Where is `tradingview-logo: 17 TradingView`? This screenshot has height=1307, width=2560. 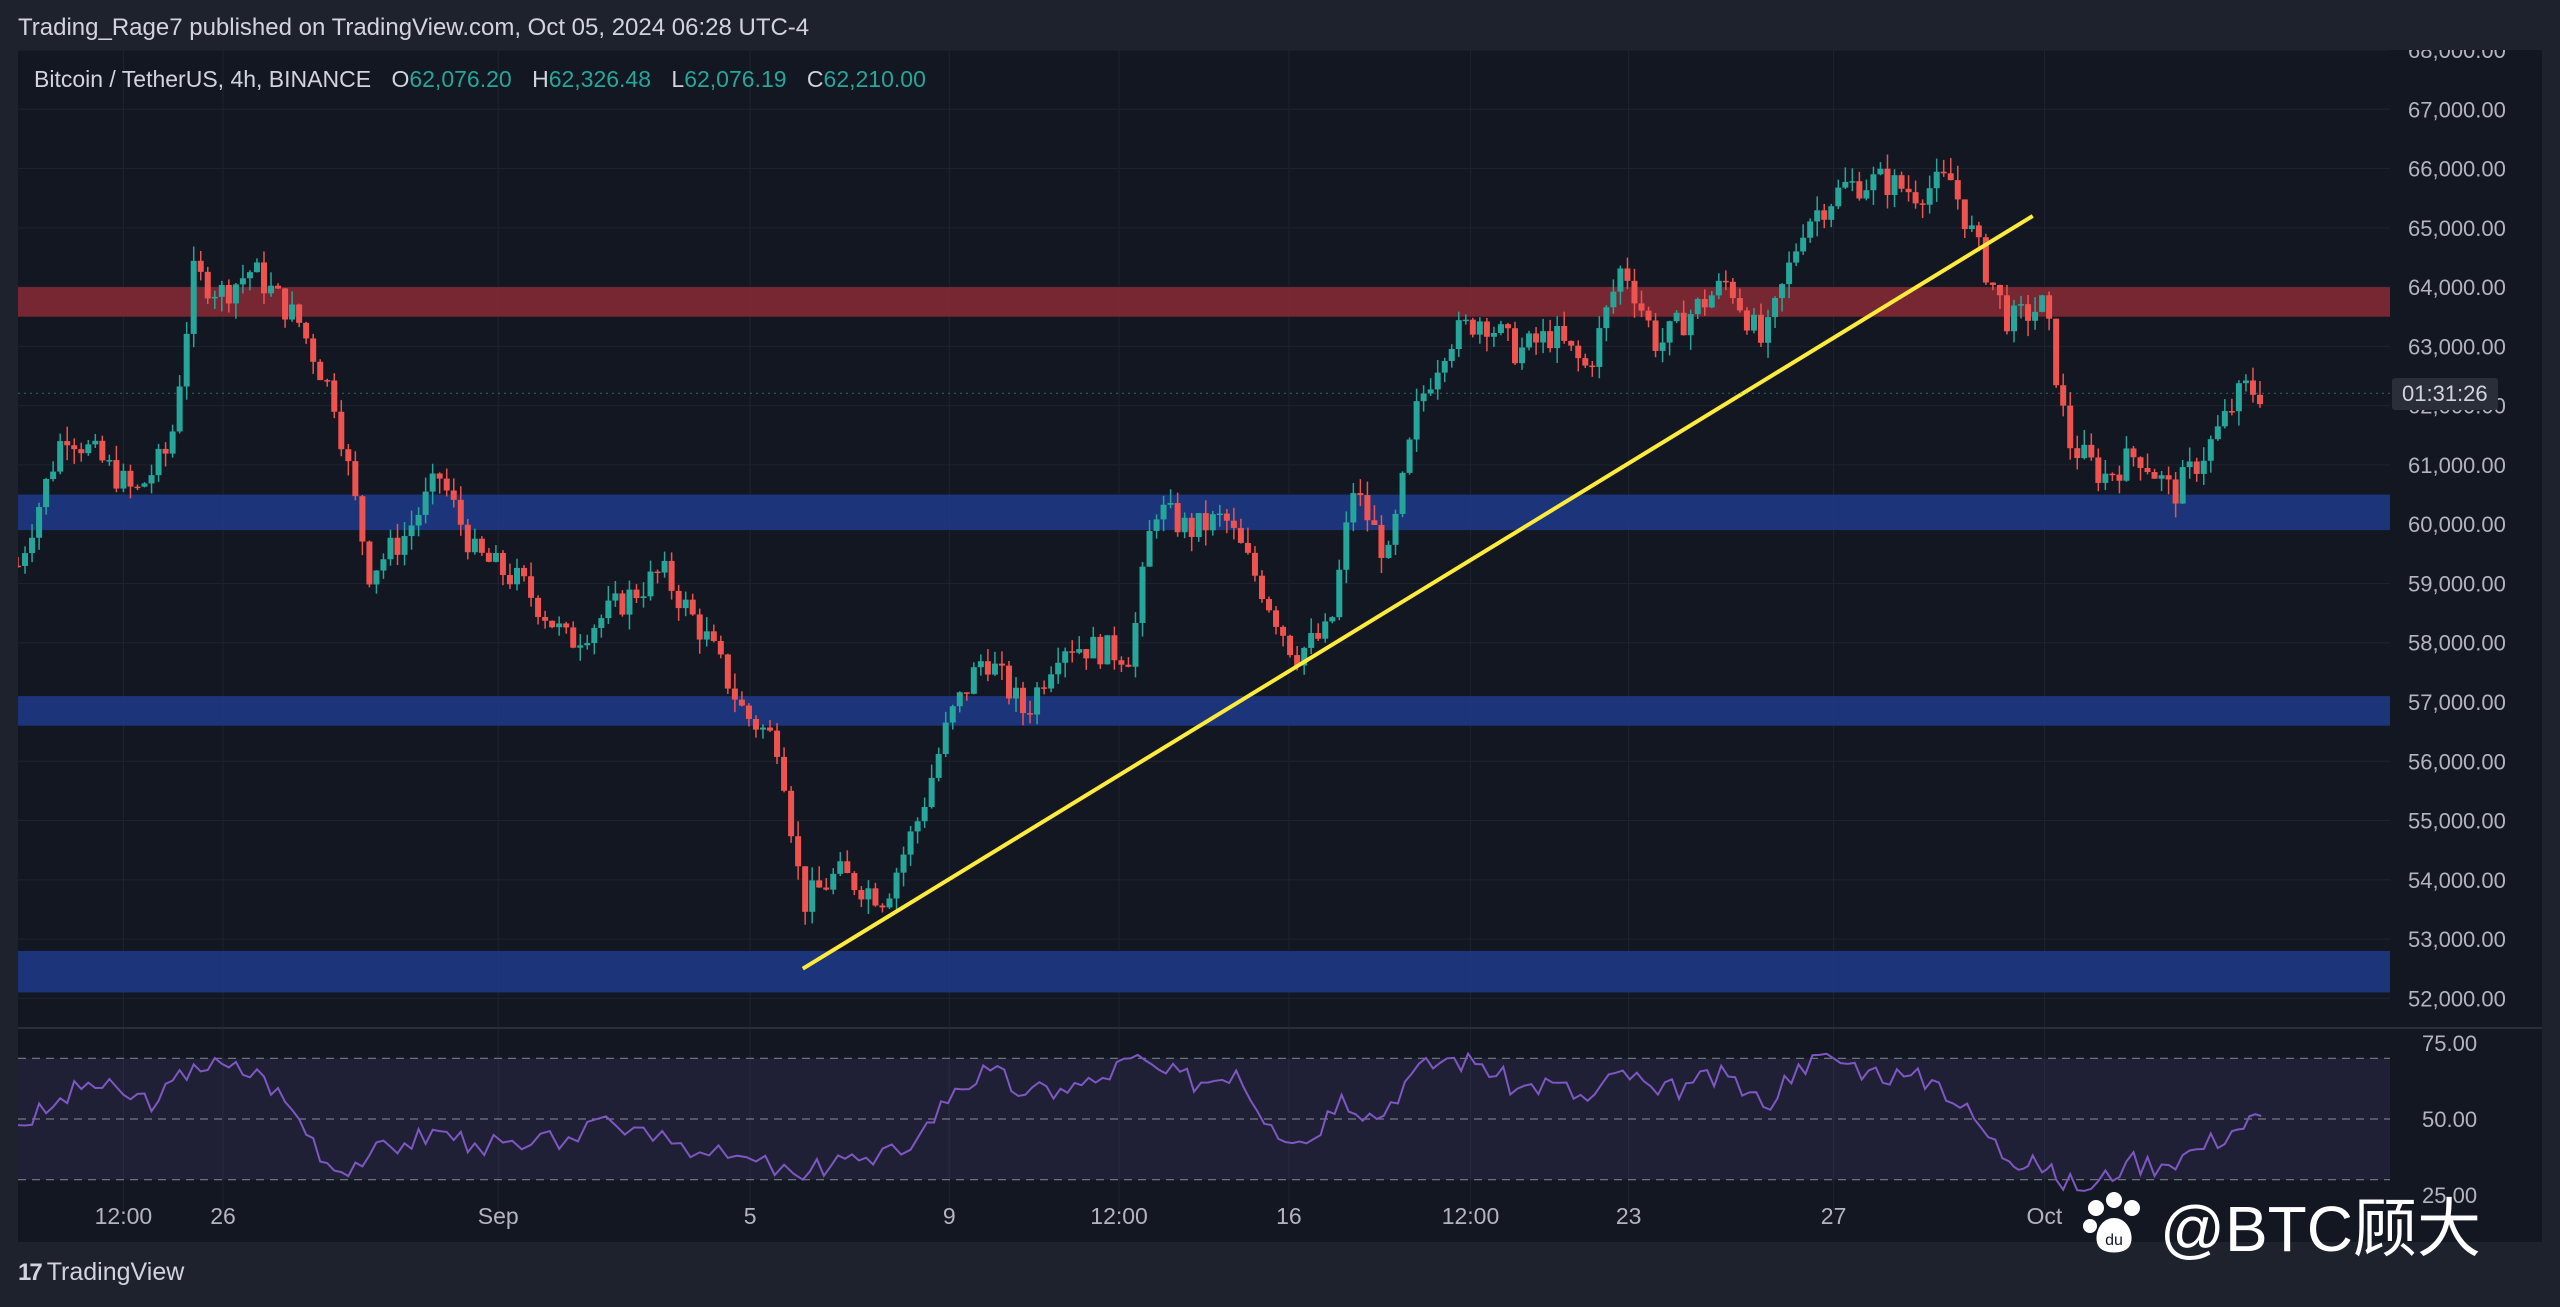 tradingview-logo: 17 TradingView is located at coordinates (101, 1272).